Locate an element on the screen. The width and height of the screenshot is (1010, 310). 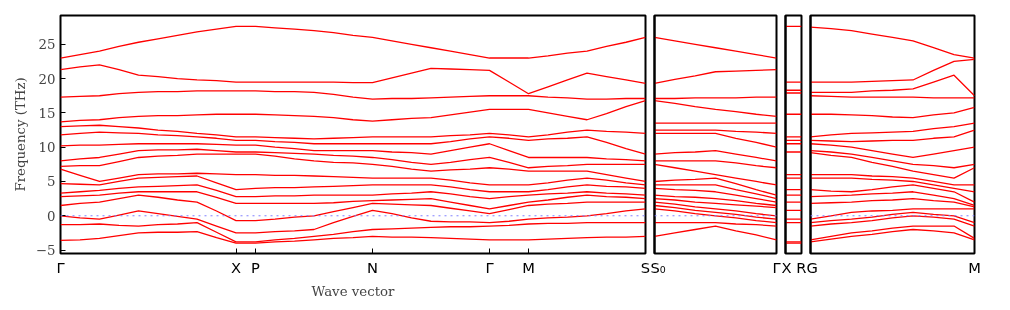
y-tick-label: 15 is located at coordinates (47, 113).